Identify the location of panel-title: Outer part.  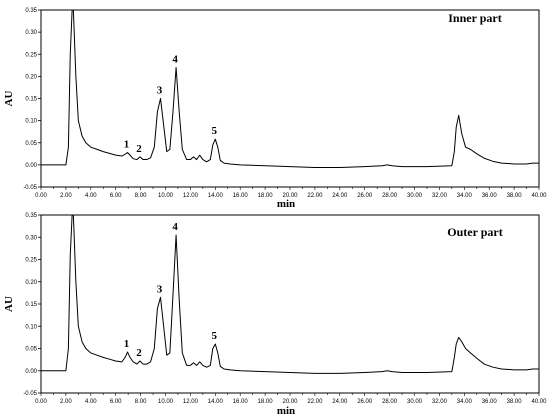
(474, 232).